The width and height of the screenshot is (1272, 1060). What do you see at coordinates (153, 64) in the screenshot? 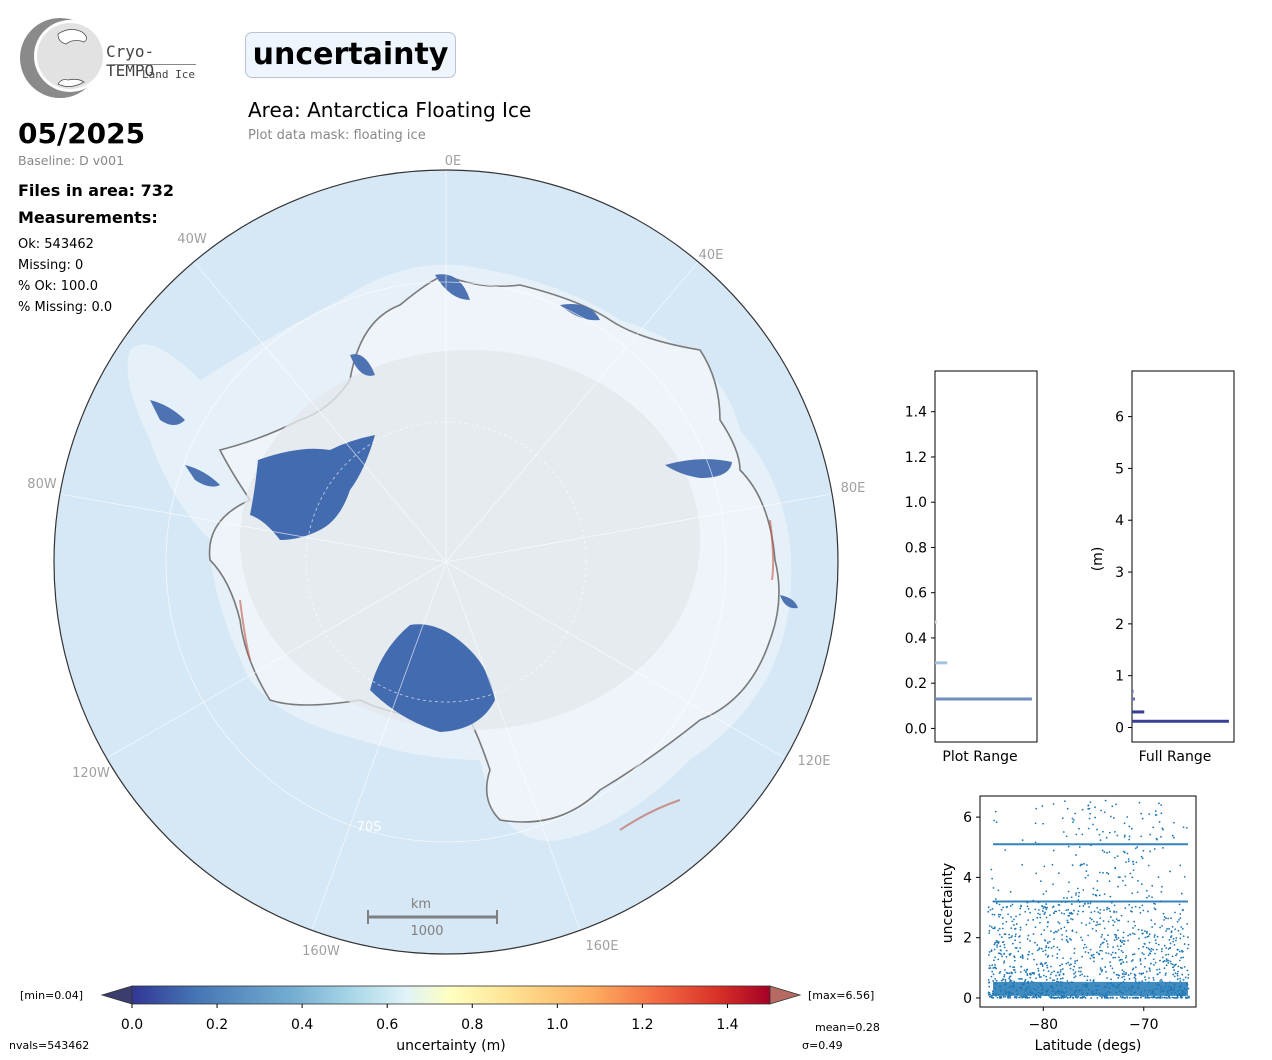
I see `logo-divider` at bounding box center [153, 64].